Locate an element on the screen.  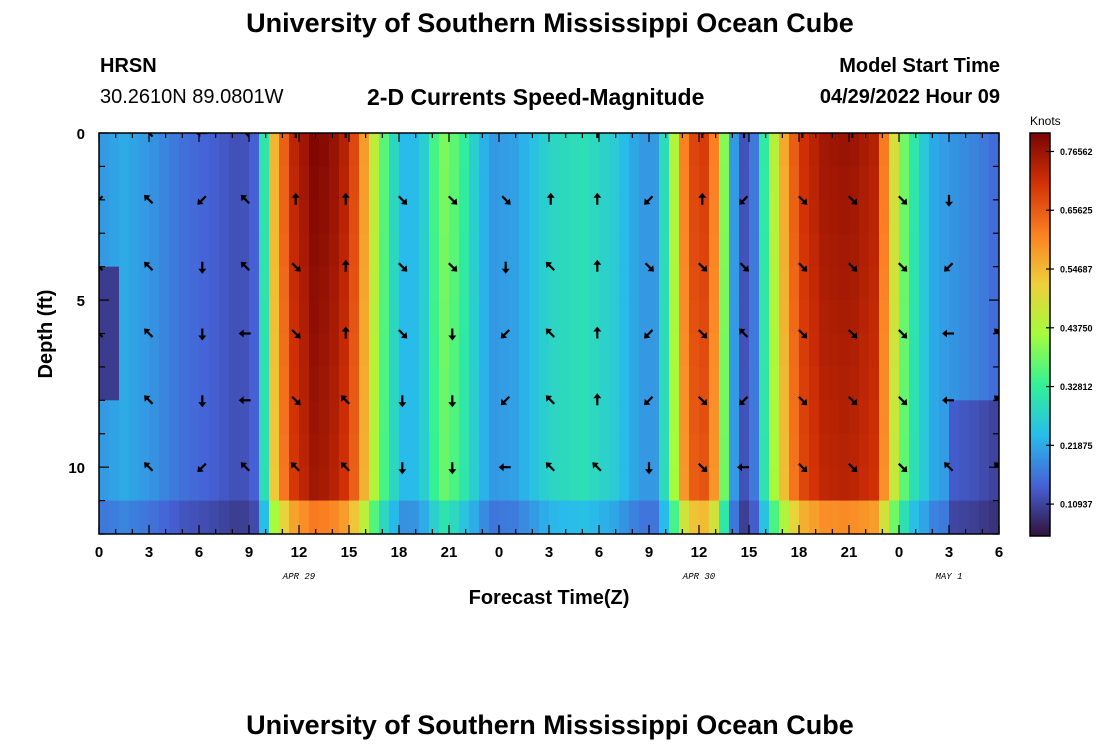
station-id: HRSN is located at coordinates (128, 66).